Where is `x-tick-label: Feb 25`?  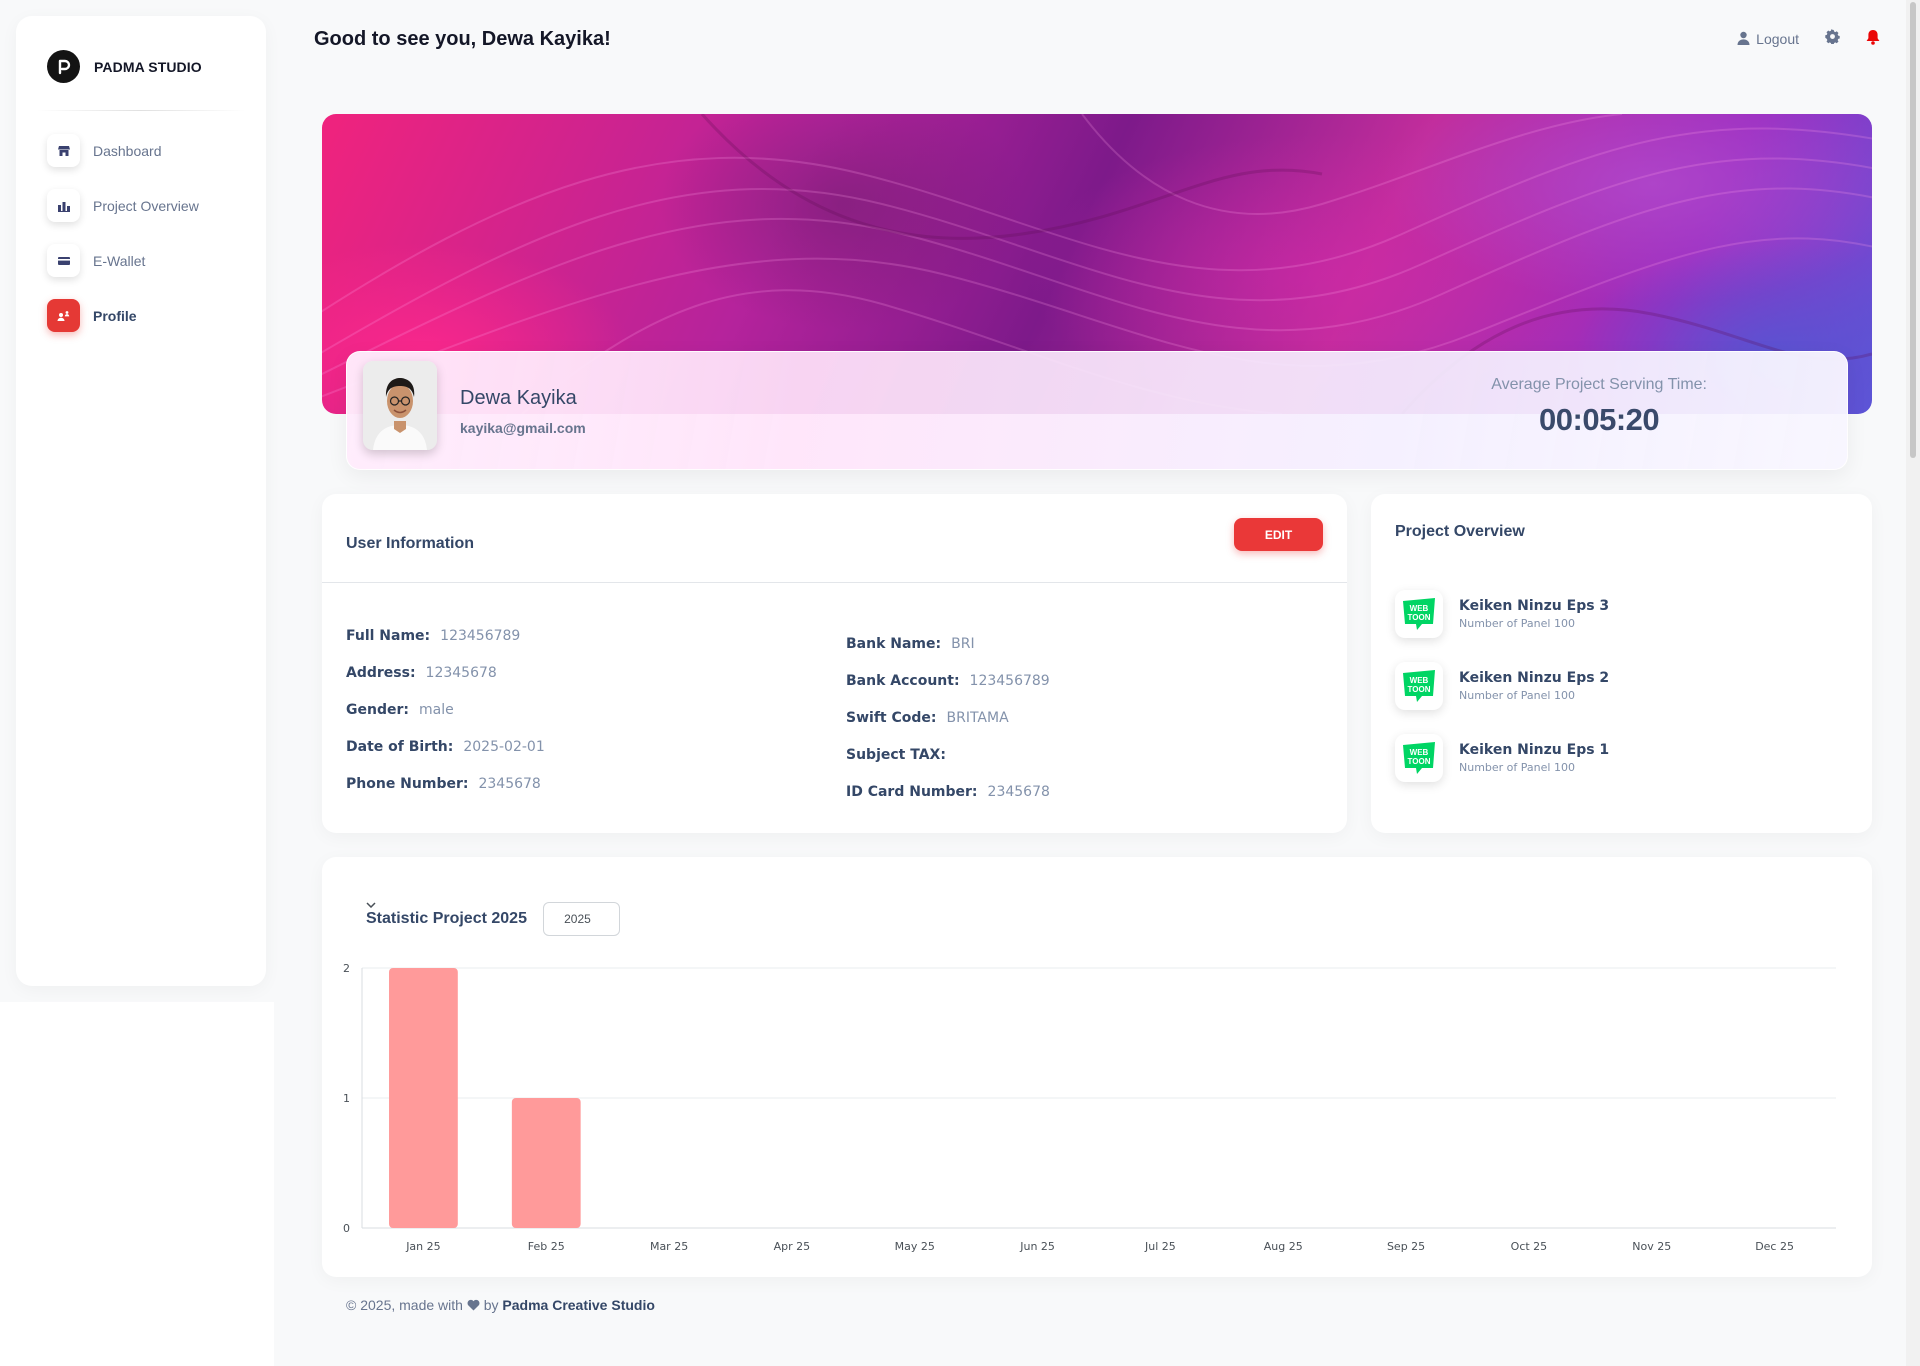 x-tick-label: Feb 25 is located at coordinates (546, 1246).